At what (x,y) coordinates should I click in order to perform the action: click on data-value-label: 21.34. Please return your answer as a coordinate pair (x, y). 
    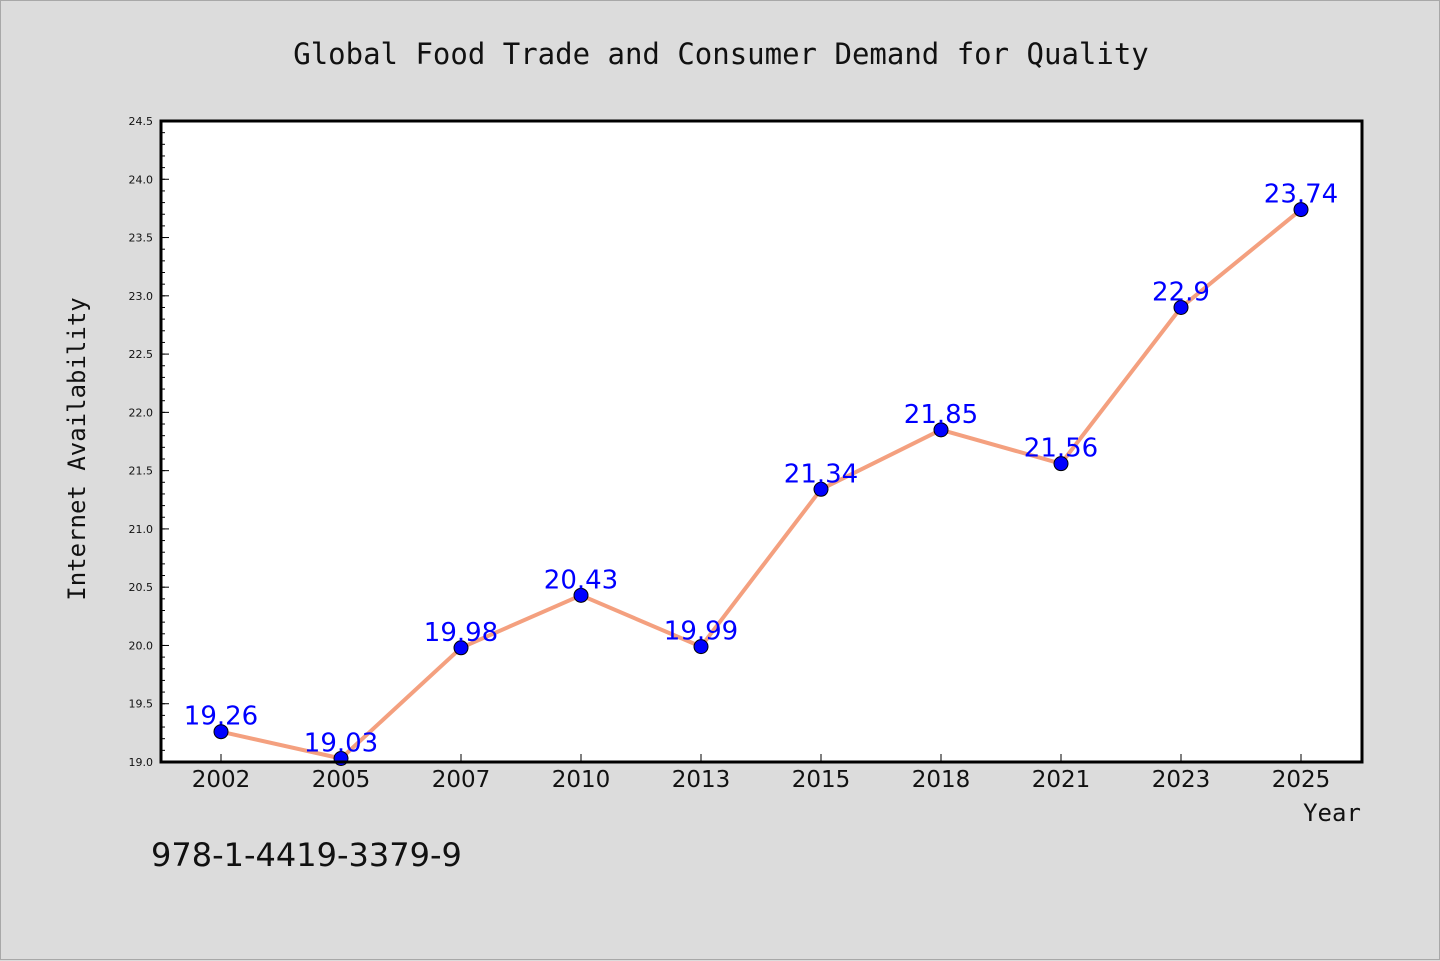
    Looking at the image, I should click on (821, 474).